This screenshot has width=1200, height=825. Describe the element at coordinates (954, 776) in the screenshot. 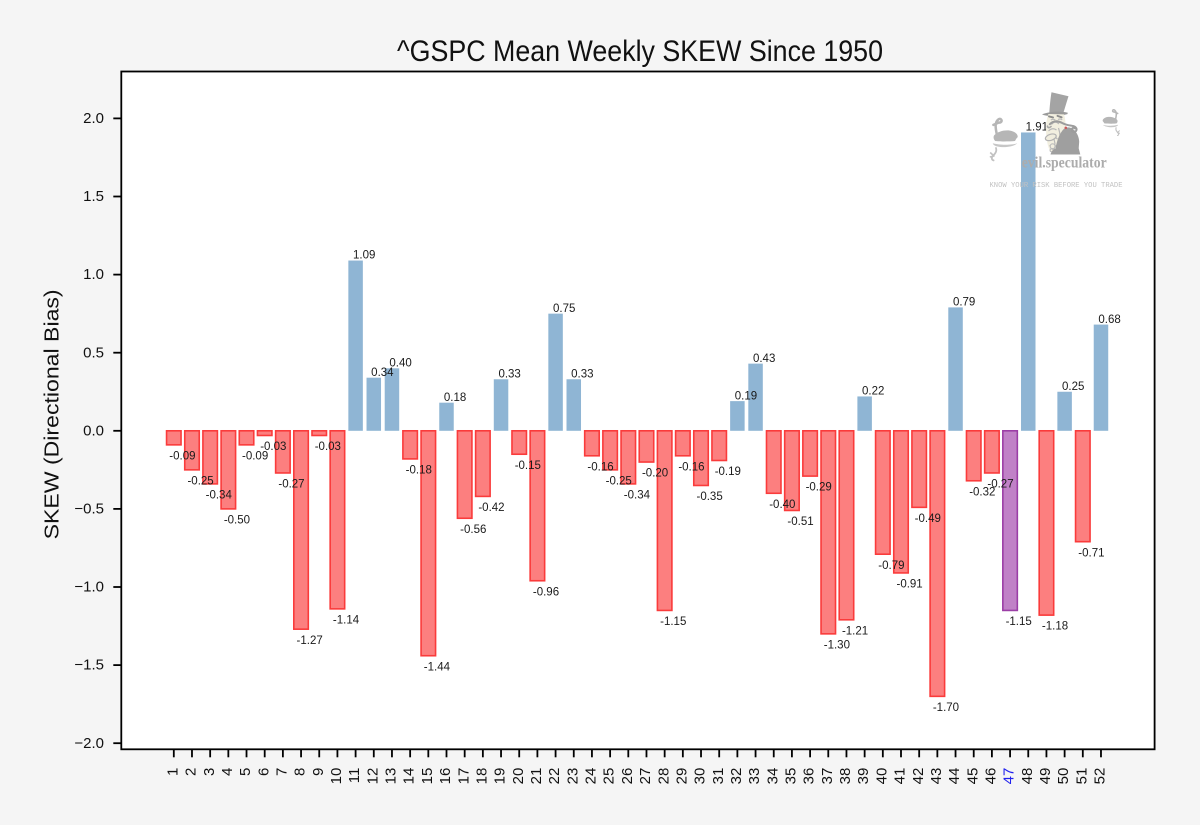

I see `svg-text: 44` at that location.